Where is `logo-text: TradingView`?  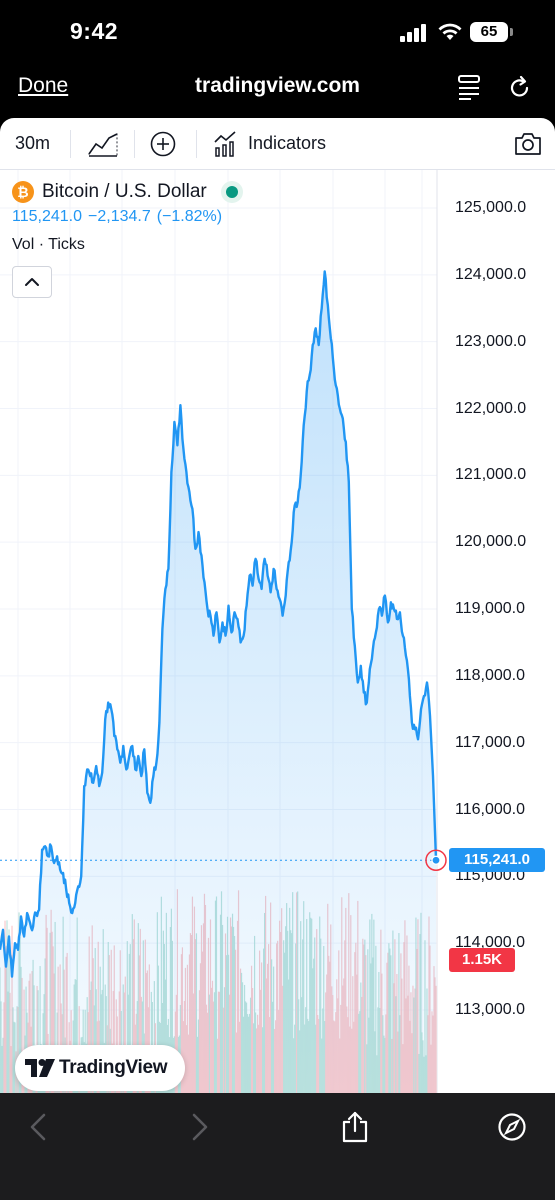 logo-text: TradingView is located at coordinates (113, 1067).